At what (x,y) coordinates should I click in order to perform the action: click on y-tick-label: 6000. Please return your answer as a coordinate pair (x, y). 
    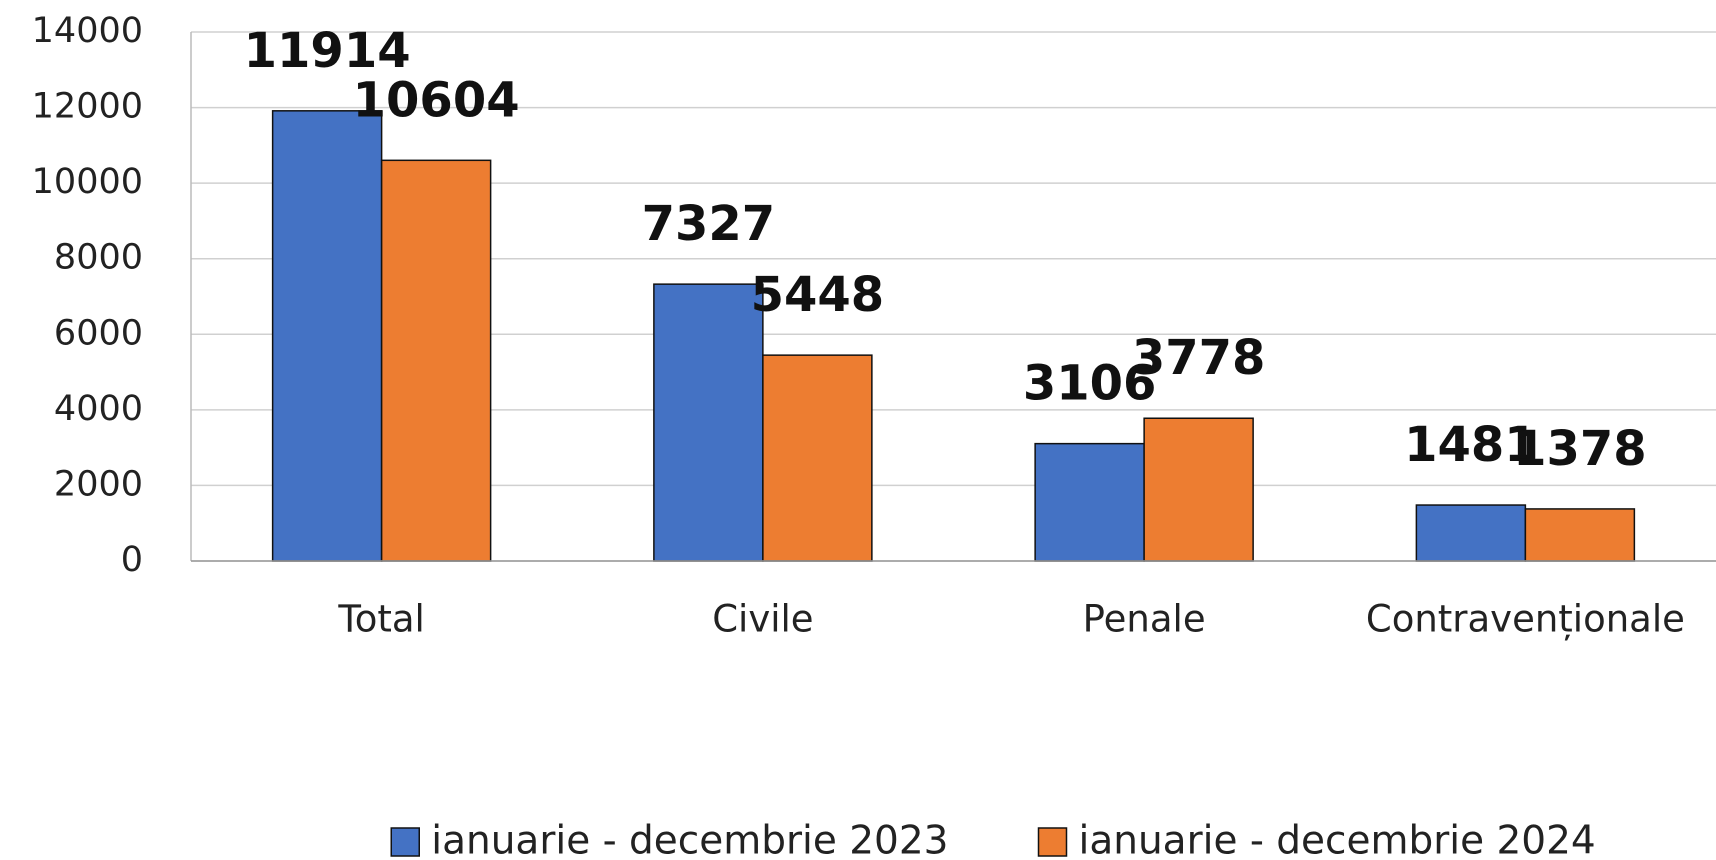
    Looking at the image, I should click on (98, 333).